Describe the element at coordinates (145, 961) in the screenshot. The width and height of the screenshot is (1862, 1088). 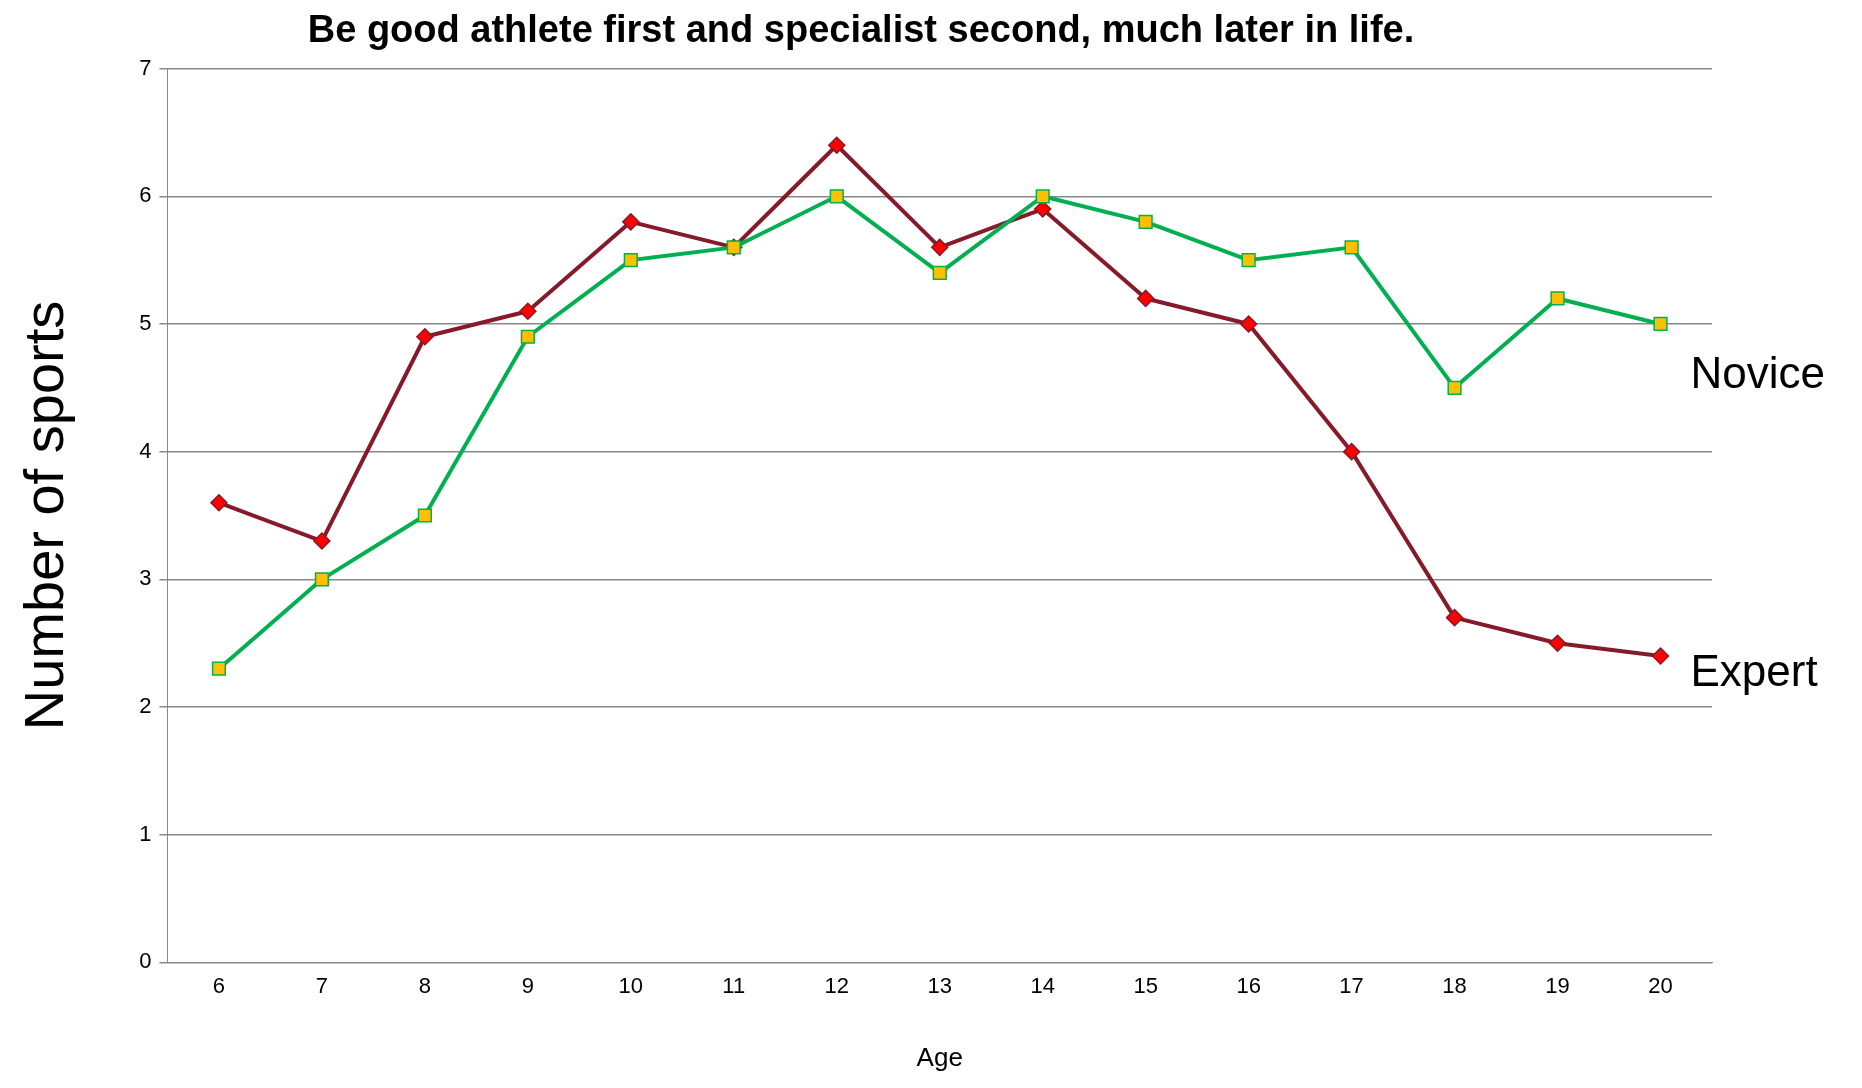
I see `y-tick-label: 0` at that location.